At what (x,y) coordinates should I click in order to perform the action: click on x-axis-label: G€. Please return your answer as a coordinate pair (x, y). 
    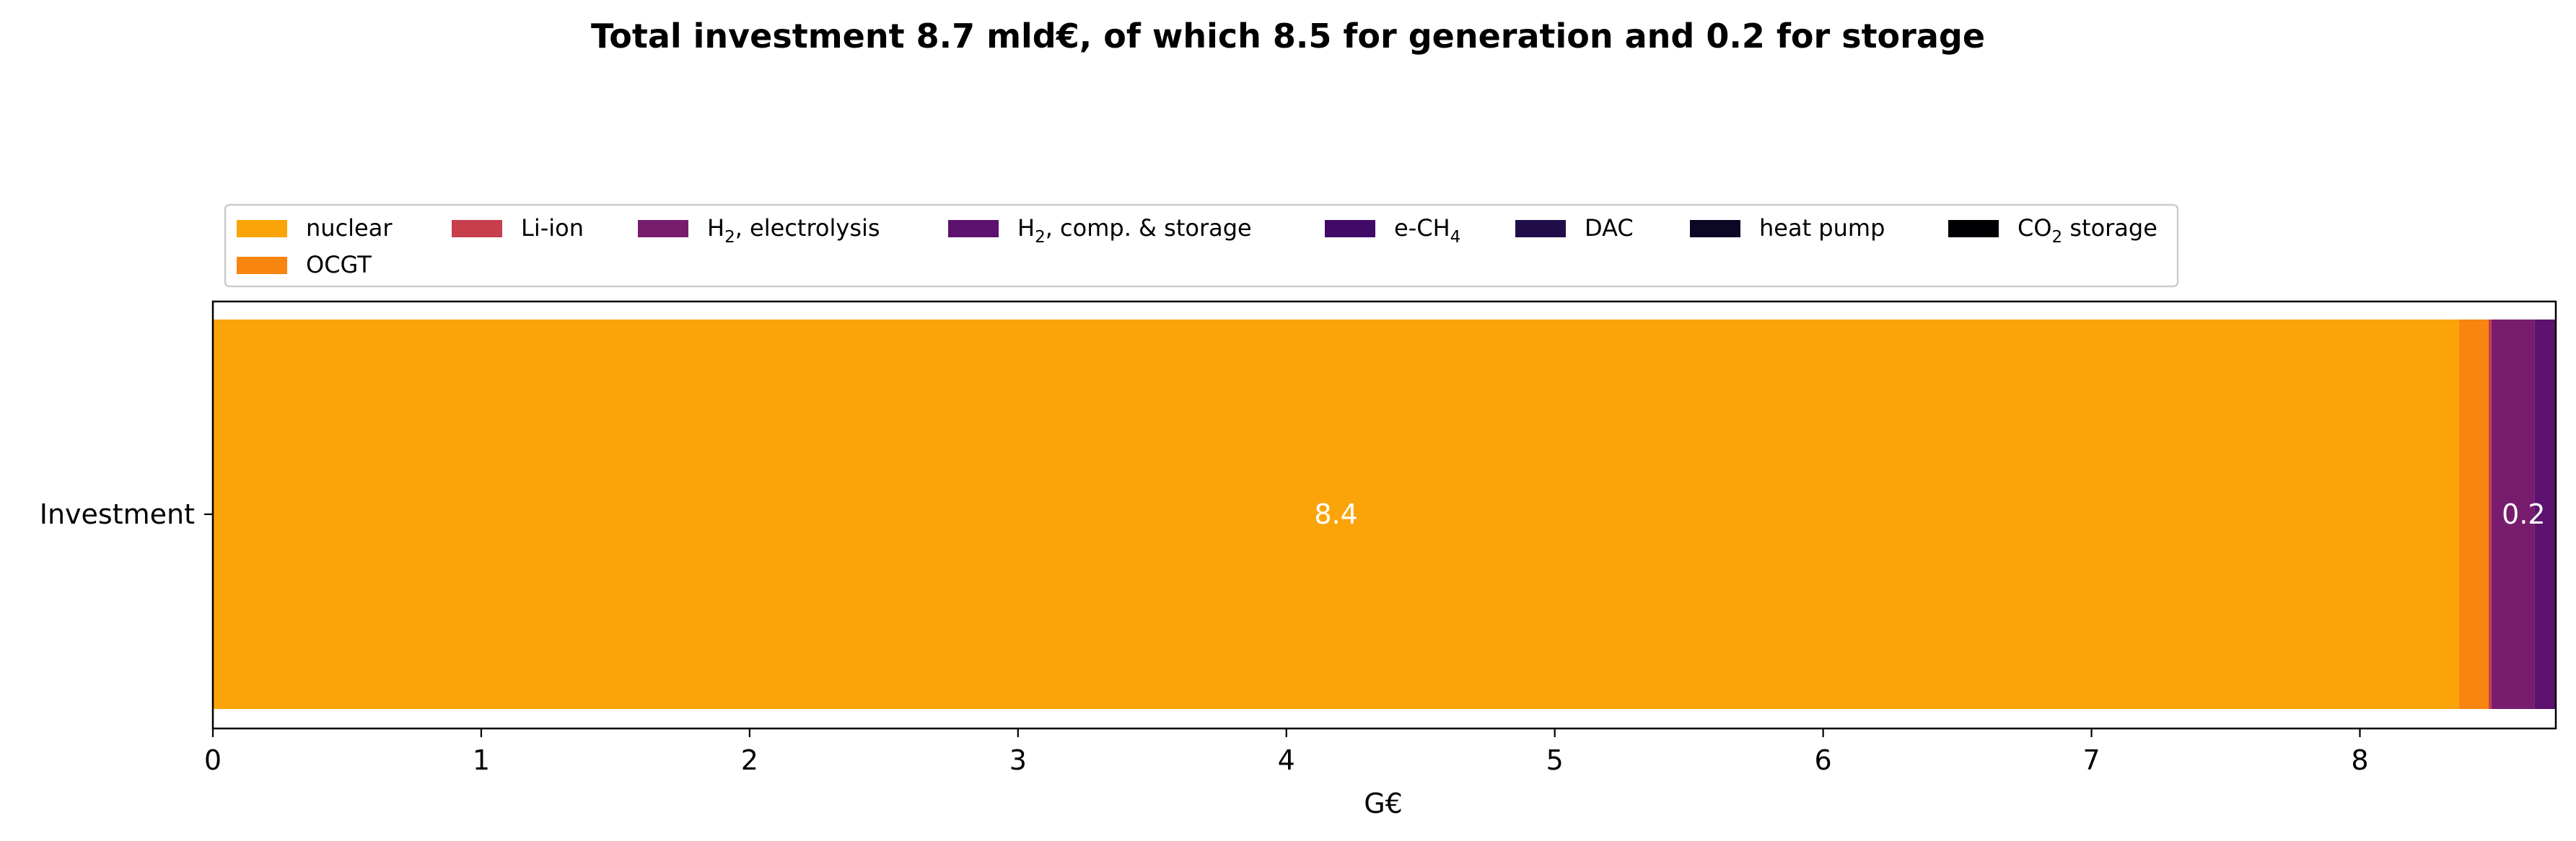
    Looking at the image, I should click on (1383, 803).